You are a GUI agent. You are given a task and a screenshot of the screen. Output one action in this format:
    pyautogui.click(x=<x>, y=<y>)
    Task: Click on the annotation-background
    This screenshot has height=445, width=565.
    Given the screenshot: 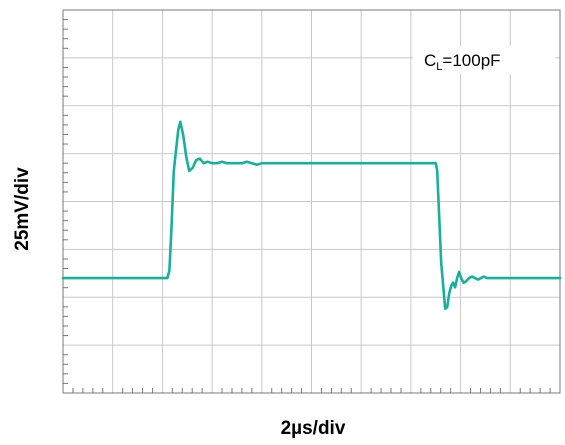 What is the action you would take?
    pyautogui.click(x=484, y=60)
    